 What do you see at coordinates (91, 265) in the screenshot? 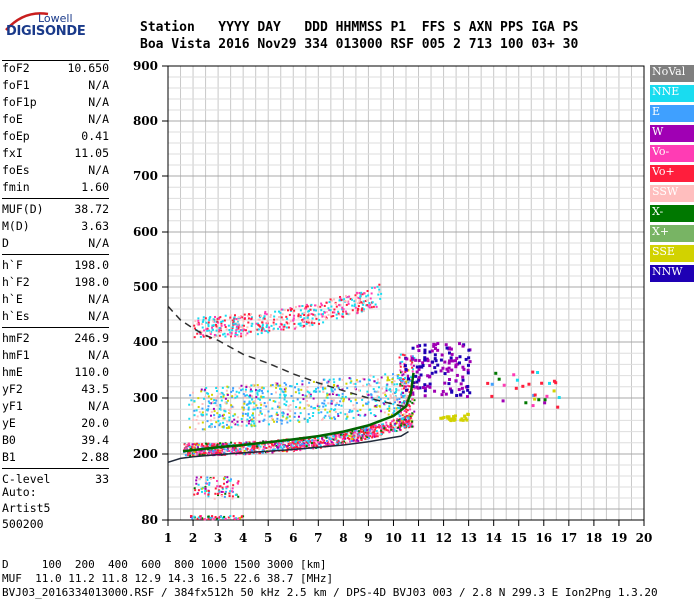
I see `param-value: 198.0` at bounding box center [91, 265].